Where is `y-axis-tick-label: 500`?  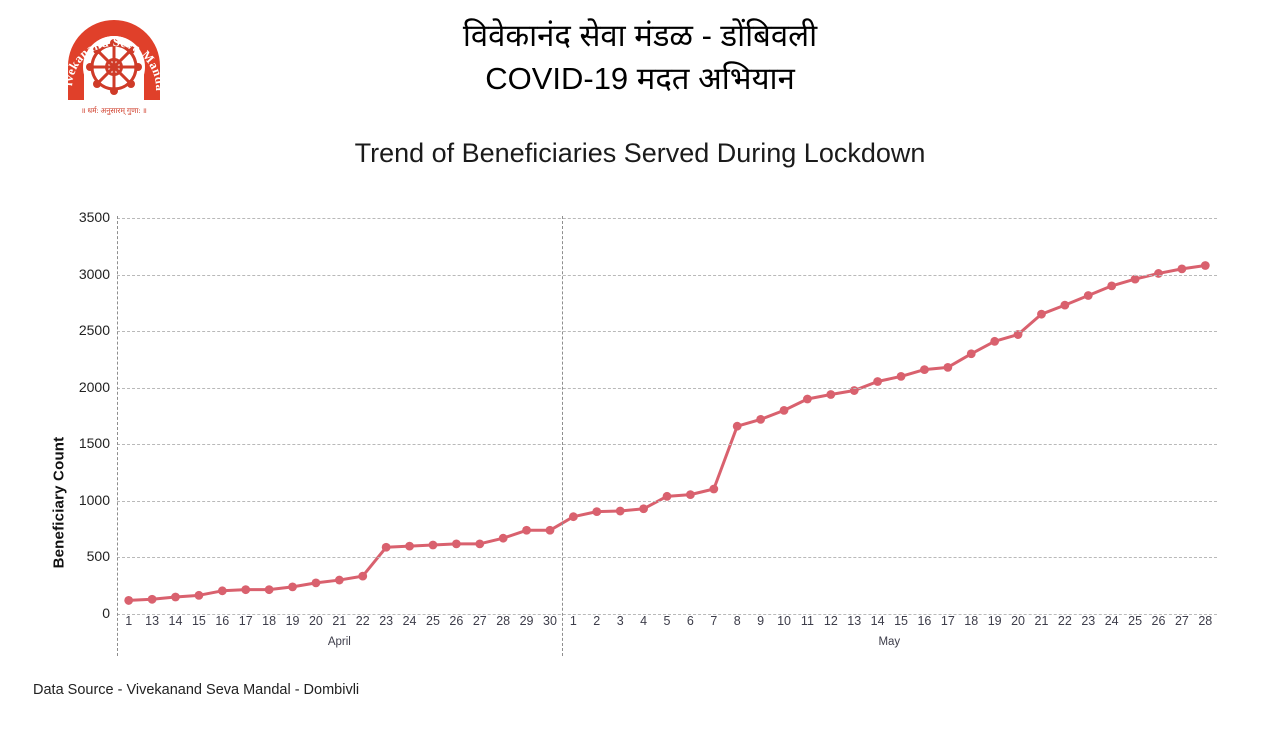 y-axis-tick-label: 500 is located at coordinates (98, 556).